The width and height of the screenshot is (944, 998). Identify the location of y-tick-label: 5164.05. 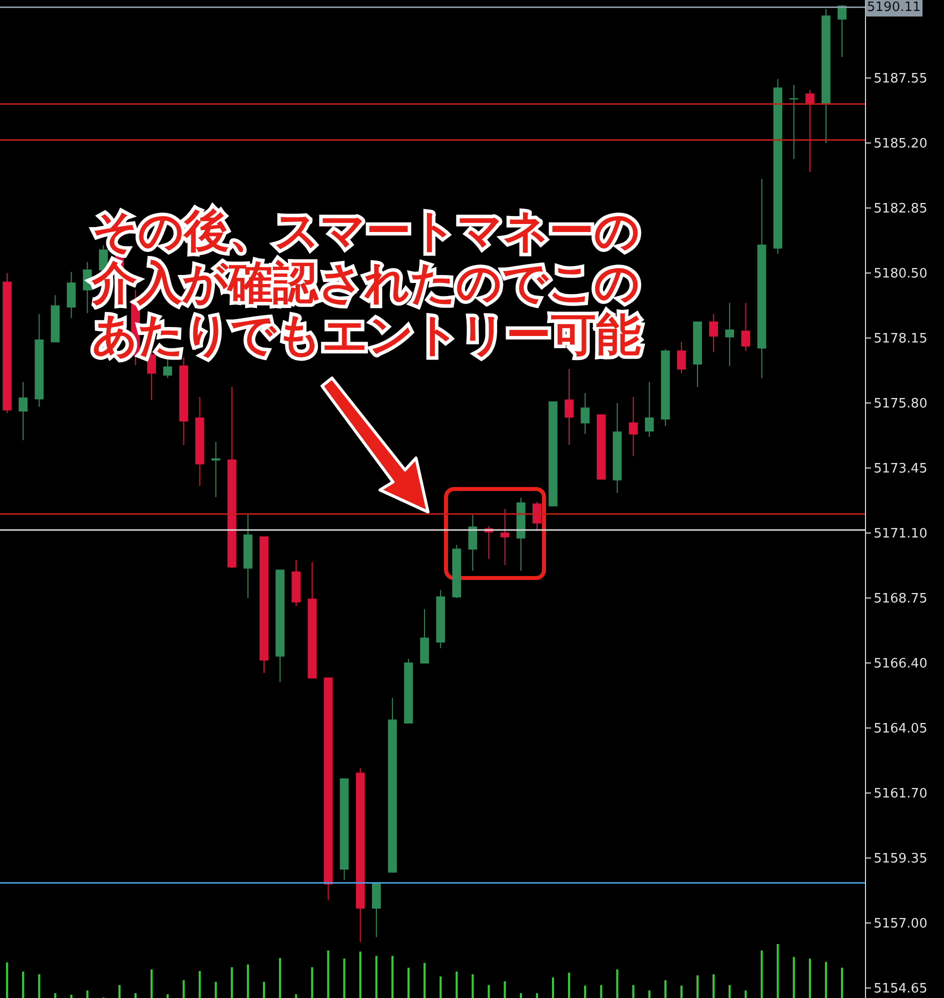
(901, 729).